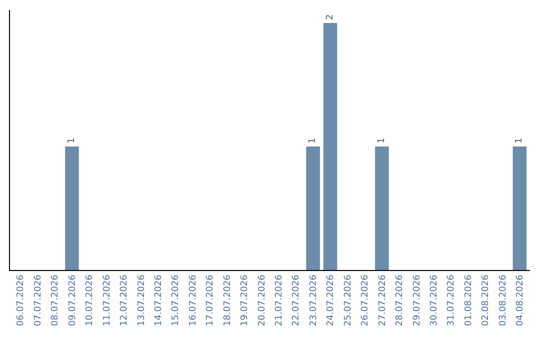  I want to click on x-tick-label: 04.08.2026, so click(521, 300).